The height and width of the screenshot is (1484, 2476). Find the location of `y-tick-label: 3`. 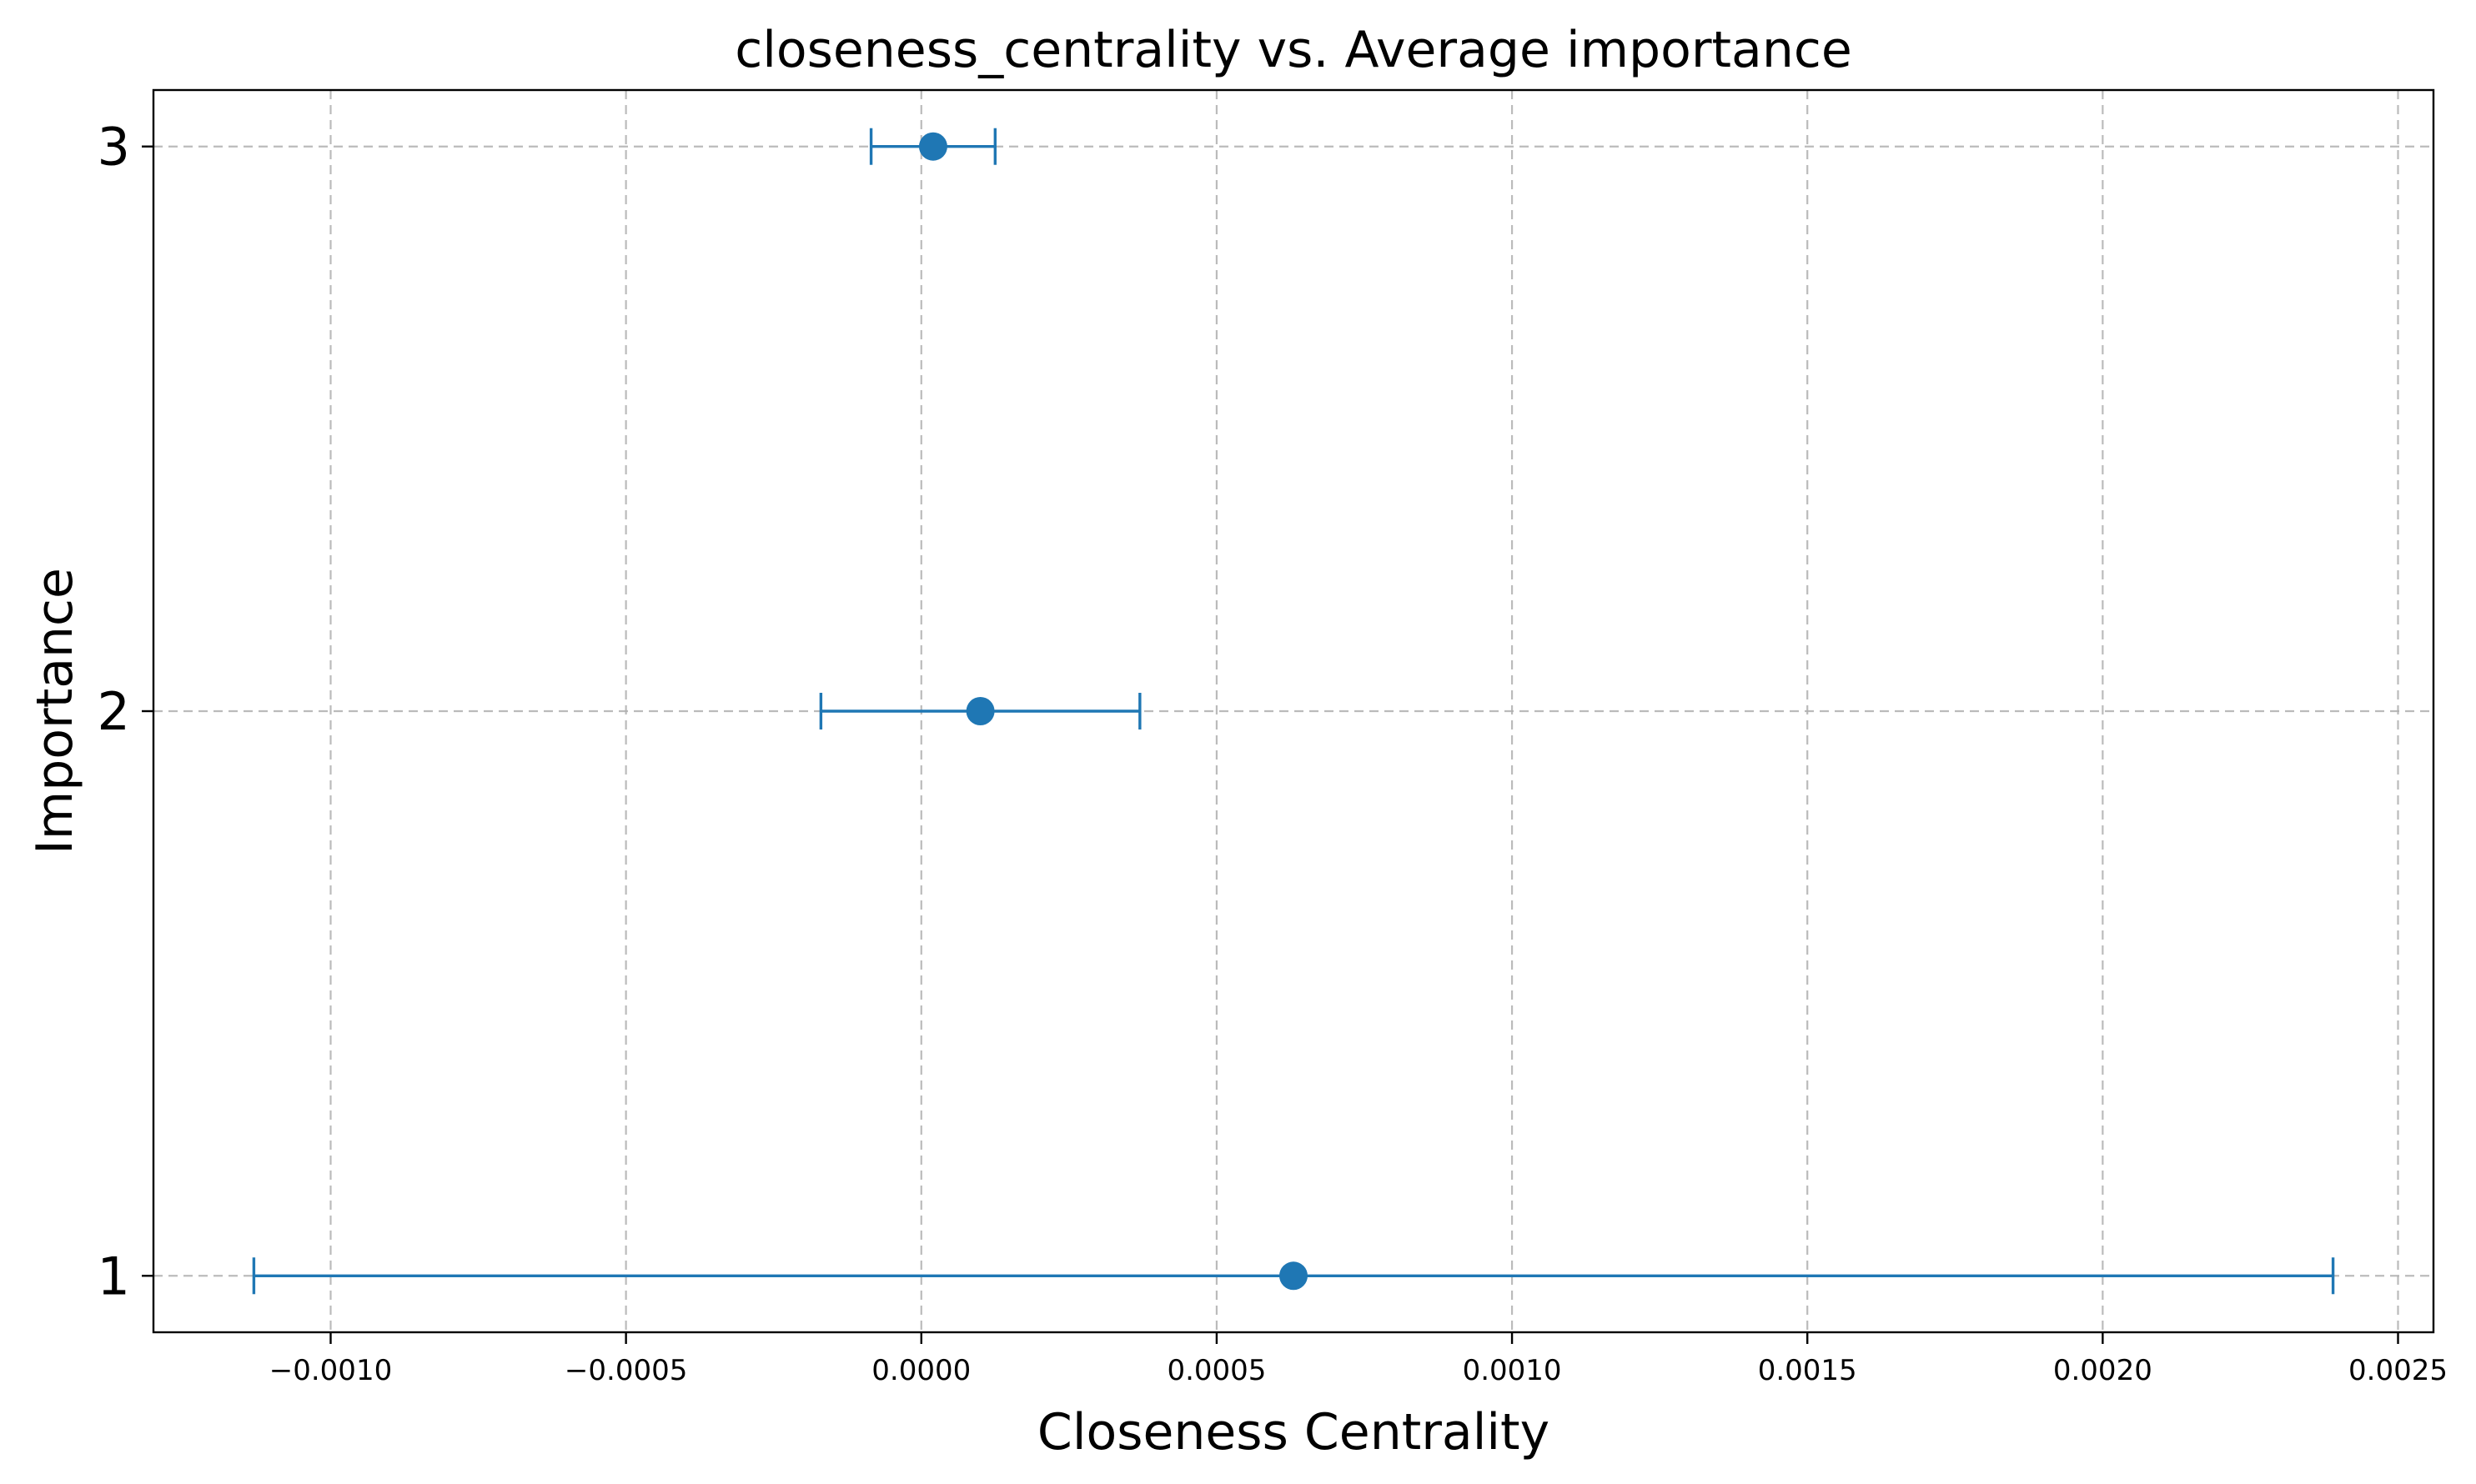

y-tick-label: 3 is located at coordinates (114, 147).